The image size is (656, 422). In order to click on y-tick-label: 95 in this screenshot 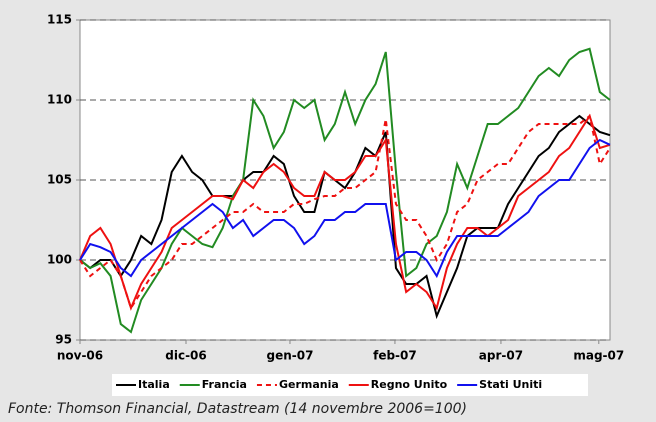, I will do `click(63, 340)`.